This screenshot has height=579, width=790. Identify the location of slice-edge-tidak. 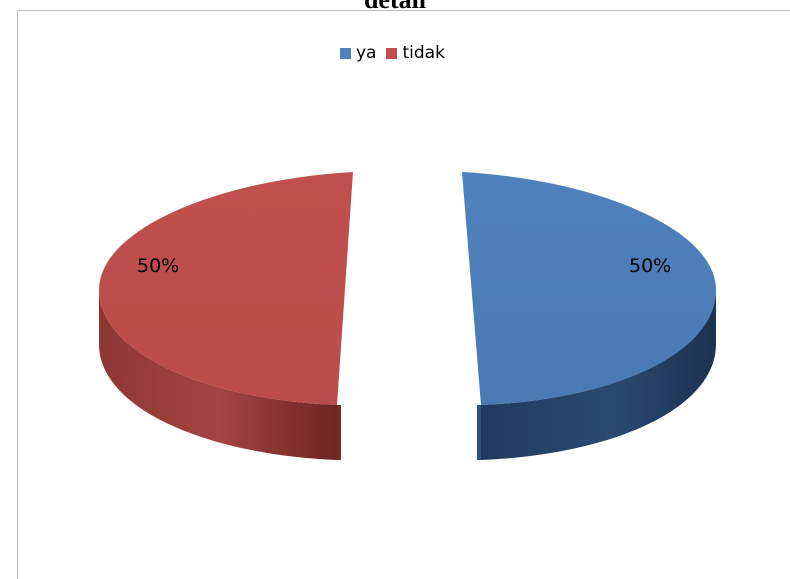
(339, 432).